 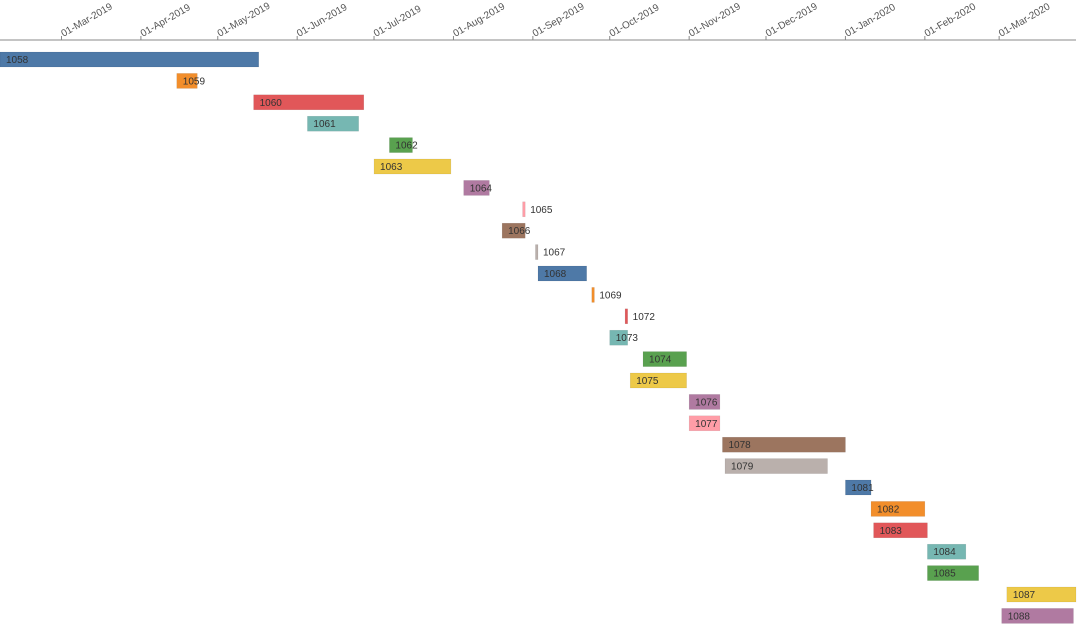 I want to click on x-tick-label: 01-Jun-2019, so click(x=322, y=21).